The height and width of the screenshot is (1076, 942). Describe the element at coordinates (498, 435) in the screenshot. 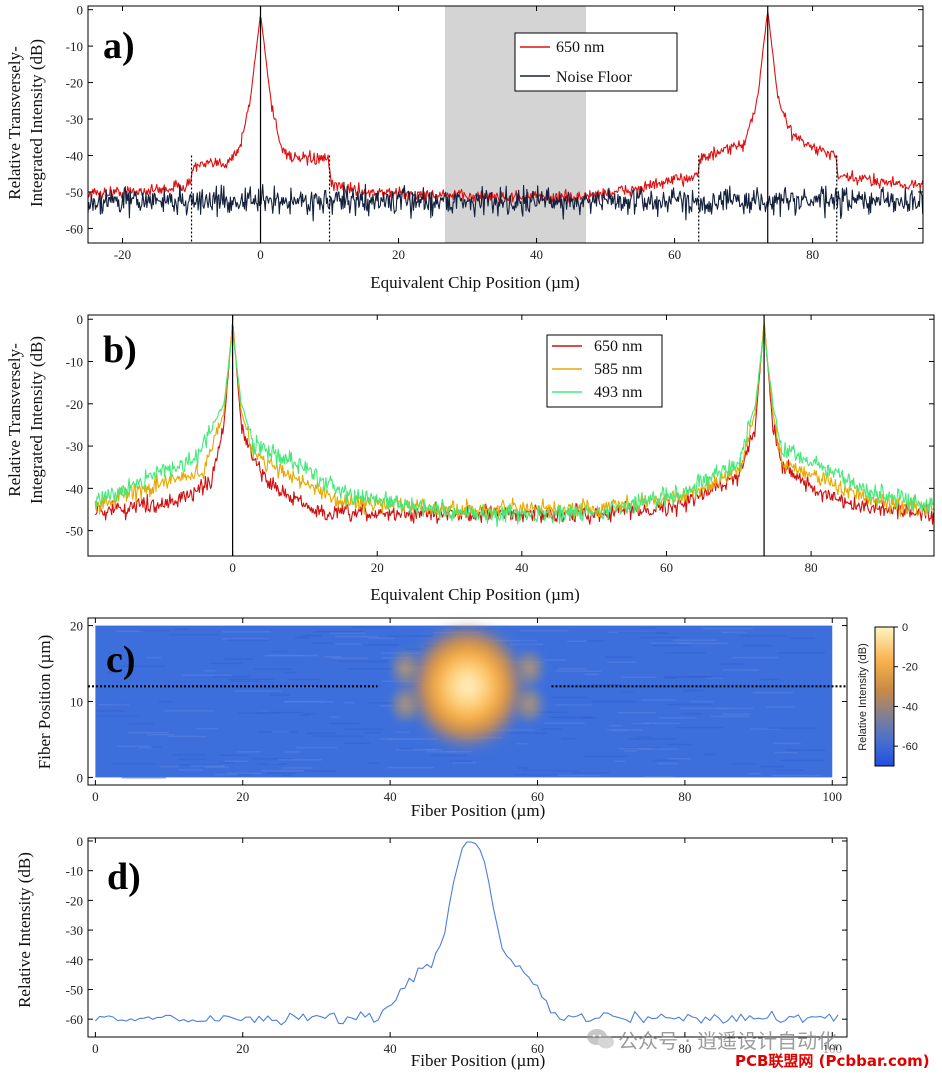

I see `panel-b-vlines` at that location.